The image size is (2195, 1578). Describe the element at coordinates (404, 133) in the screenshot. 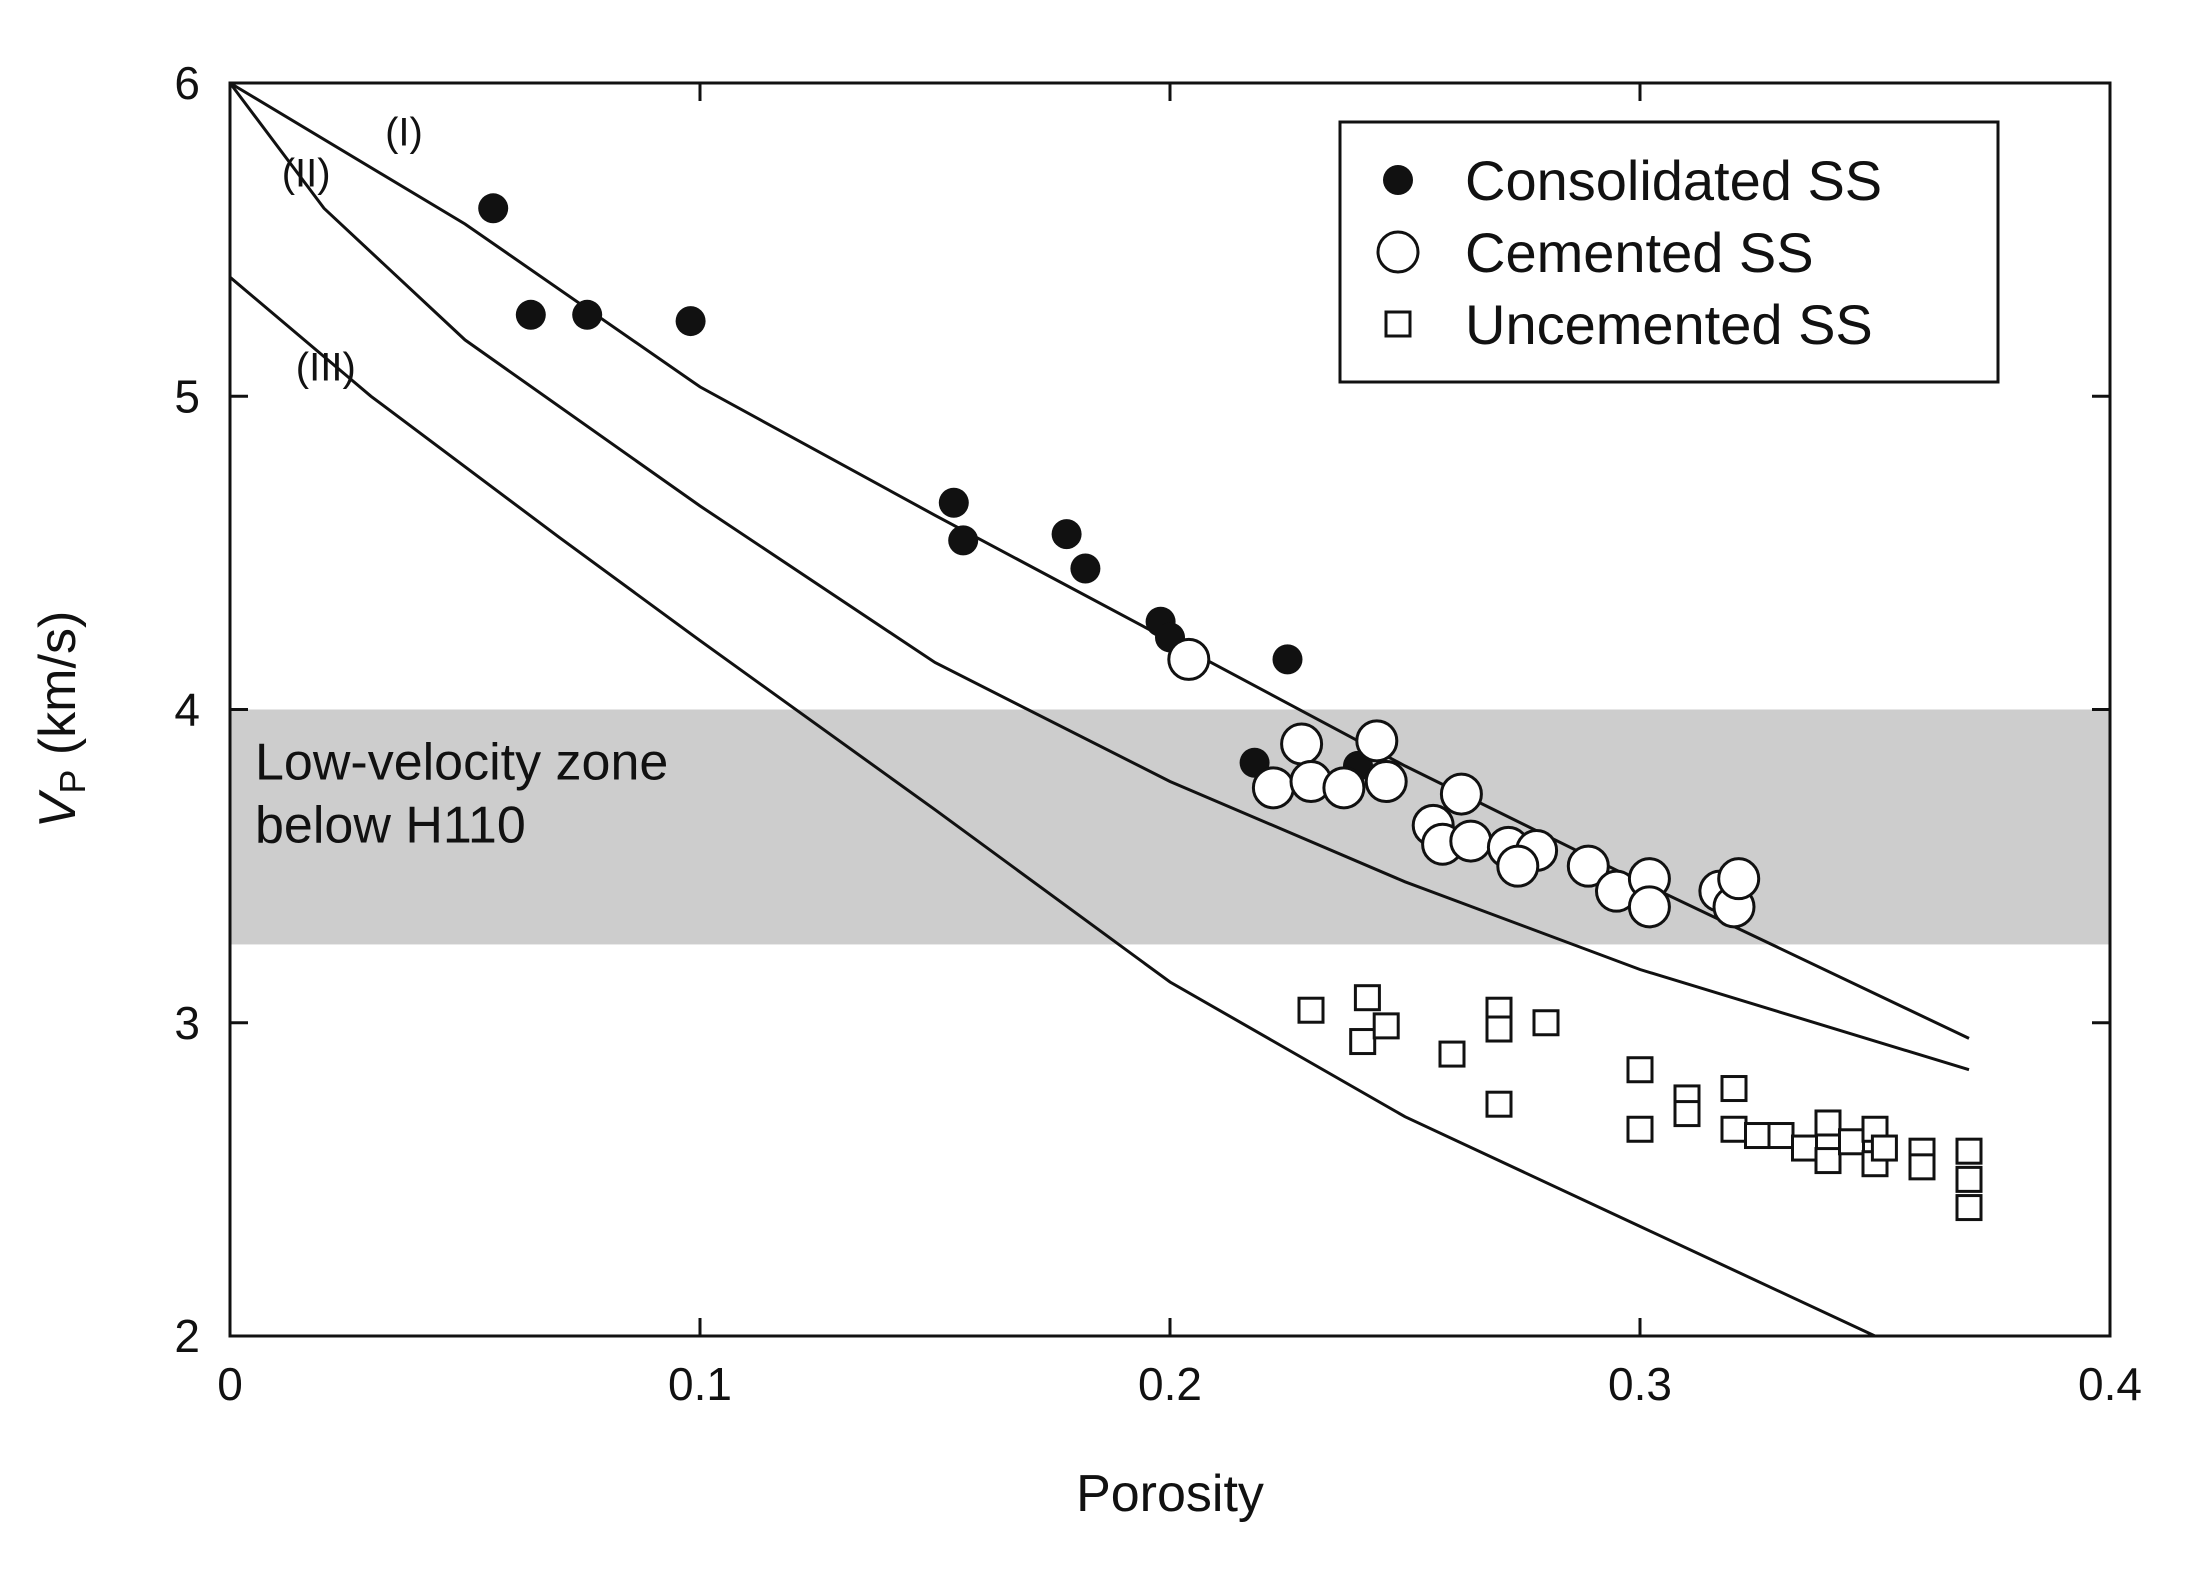

I see `curve-label-I: (I)` at that location.